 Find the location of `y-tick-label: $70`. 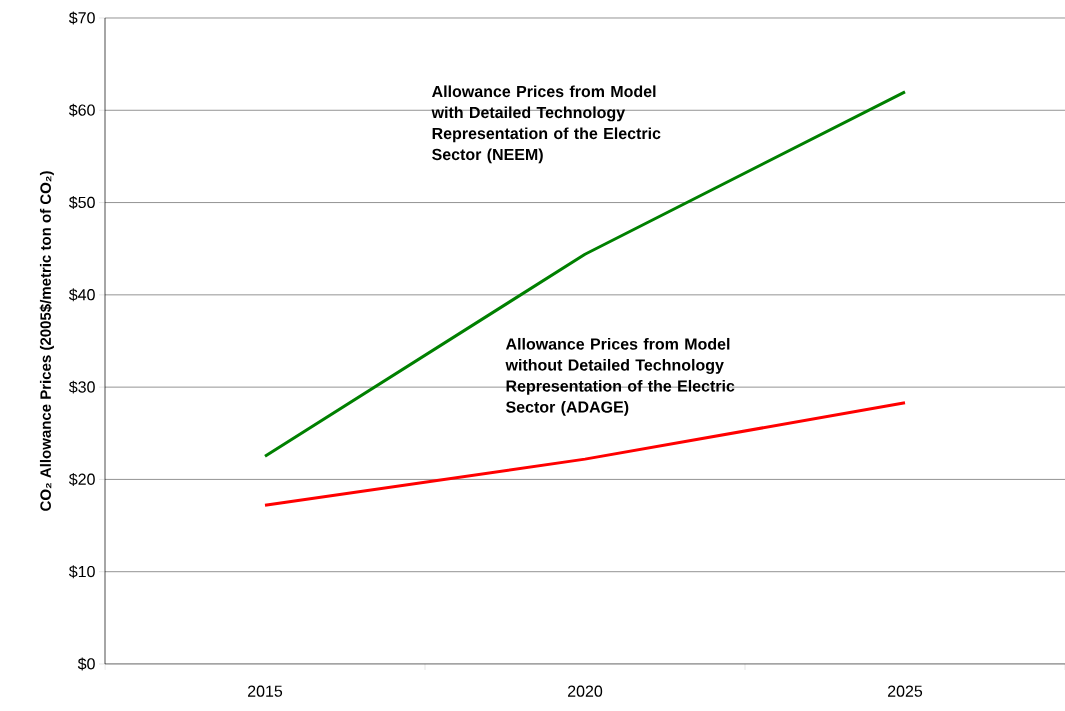

y-tick-label: $70 is located at coordinates (81, 18).